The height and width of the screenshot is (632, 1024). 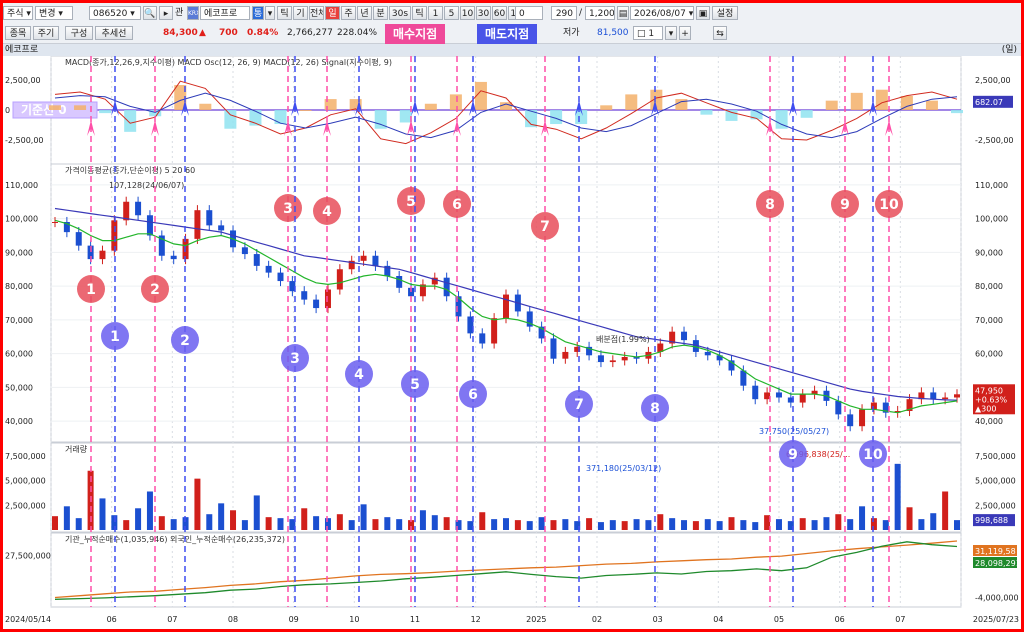 What do you see at coordinates (23, 80) in the screenshot?
I see `macd-ytick-0: 2,500,00` at bounding box center [23, 80].